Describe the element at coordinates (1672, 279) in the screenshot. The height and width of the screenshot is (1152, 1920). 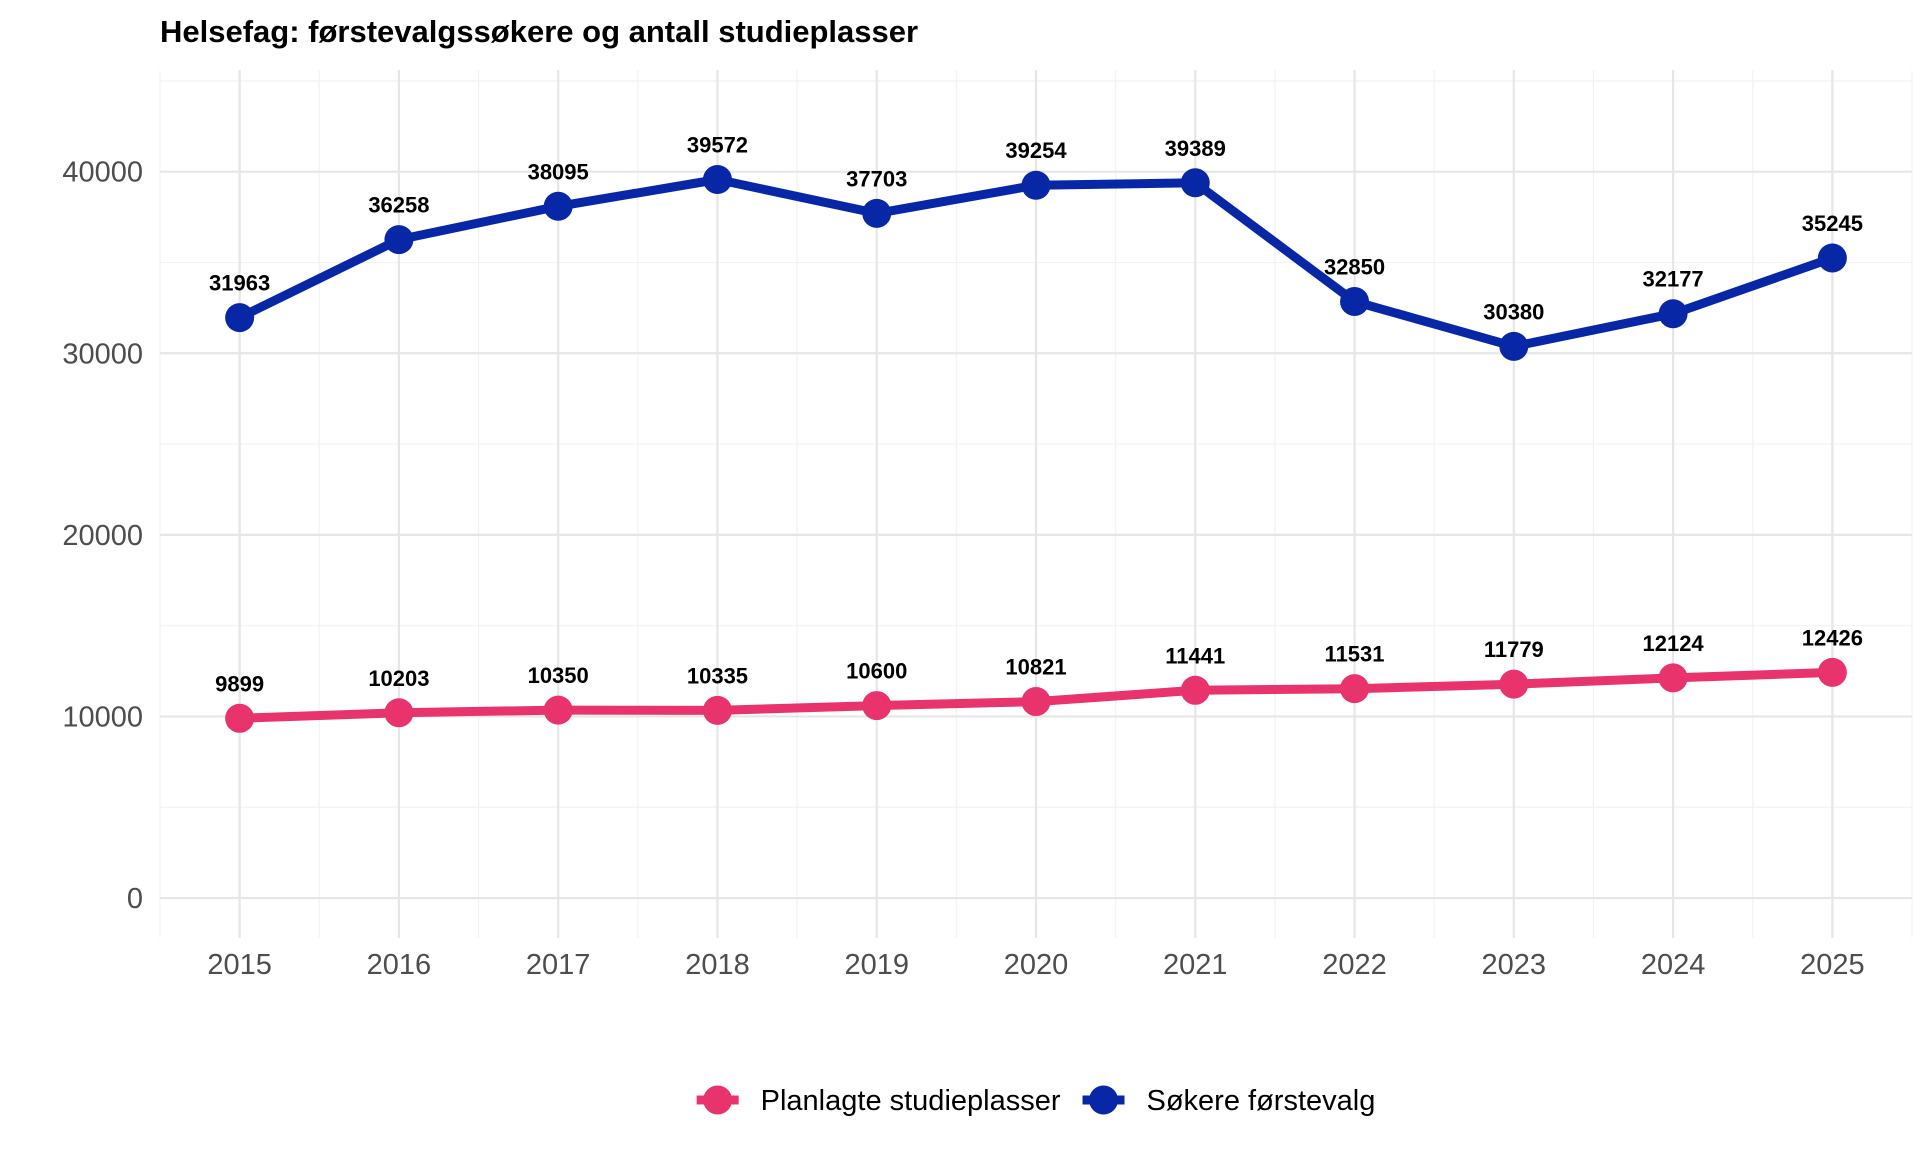
I see `data-label: 32177` at that location.